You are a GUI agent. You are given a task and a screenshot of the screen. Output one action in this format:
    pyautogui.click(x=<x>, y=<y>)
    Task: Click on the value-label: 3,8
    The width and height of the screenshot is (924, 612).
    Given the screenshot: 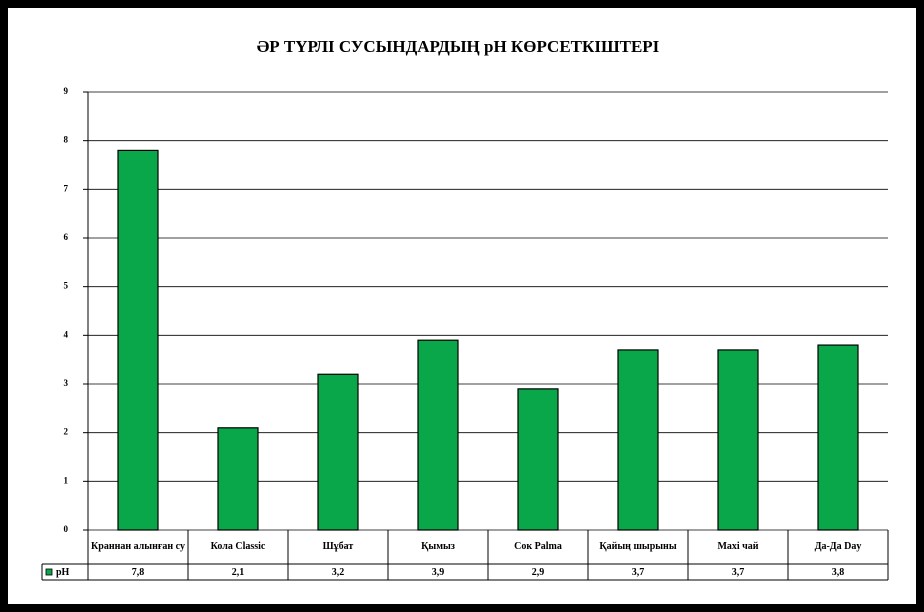 What is the action you would take?
    pyautogui.click(x=838, y=572)
    